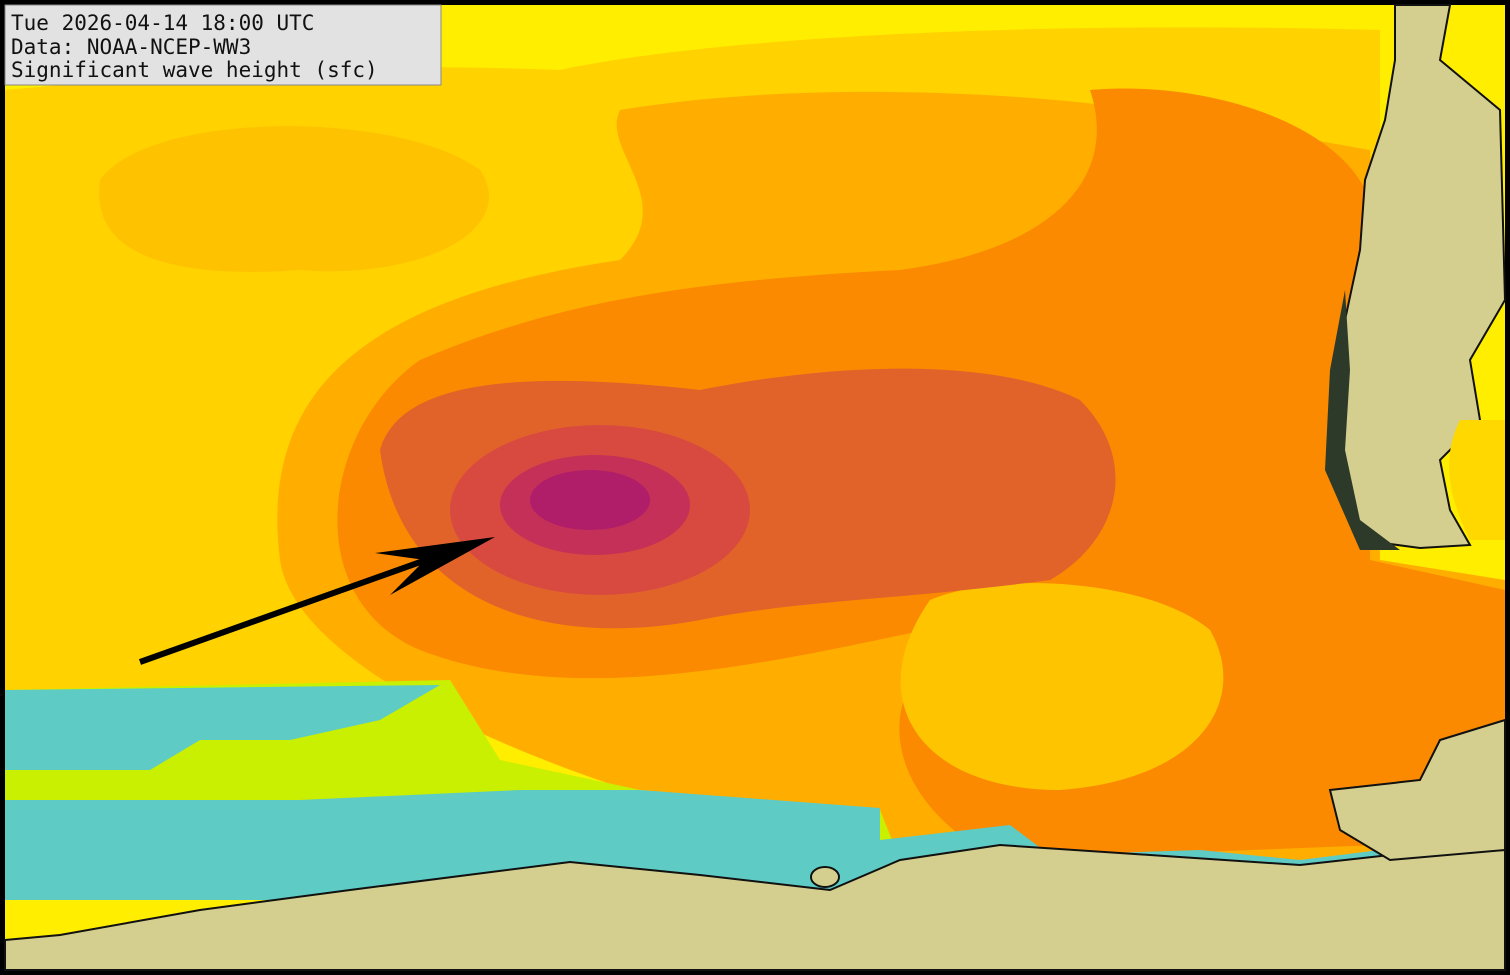 The width and height of the screenshot is (1510, 975). What do you see at coordinates (290, 608) in the screenshot?
I see `arrow-shaft` at bounding box center [290, 608].